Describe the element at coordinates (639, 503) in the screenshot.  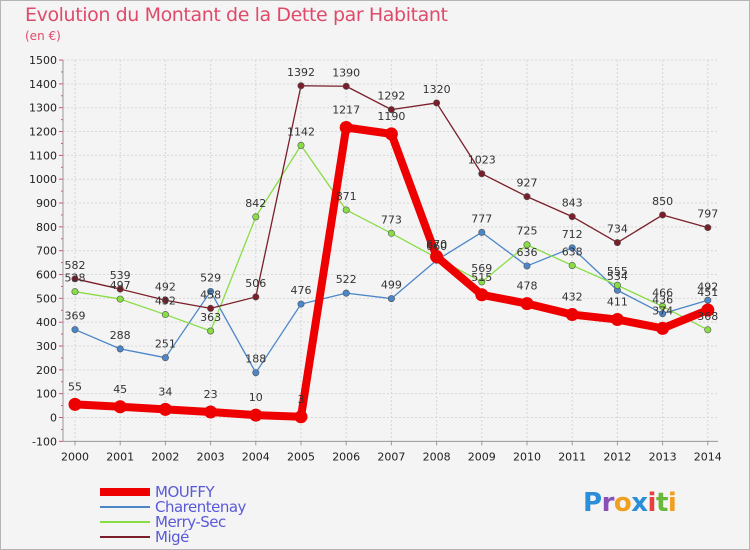
I see `logo-letter: x` at that location.